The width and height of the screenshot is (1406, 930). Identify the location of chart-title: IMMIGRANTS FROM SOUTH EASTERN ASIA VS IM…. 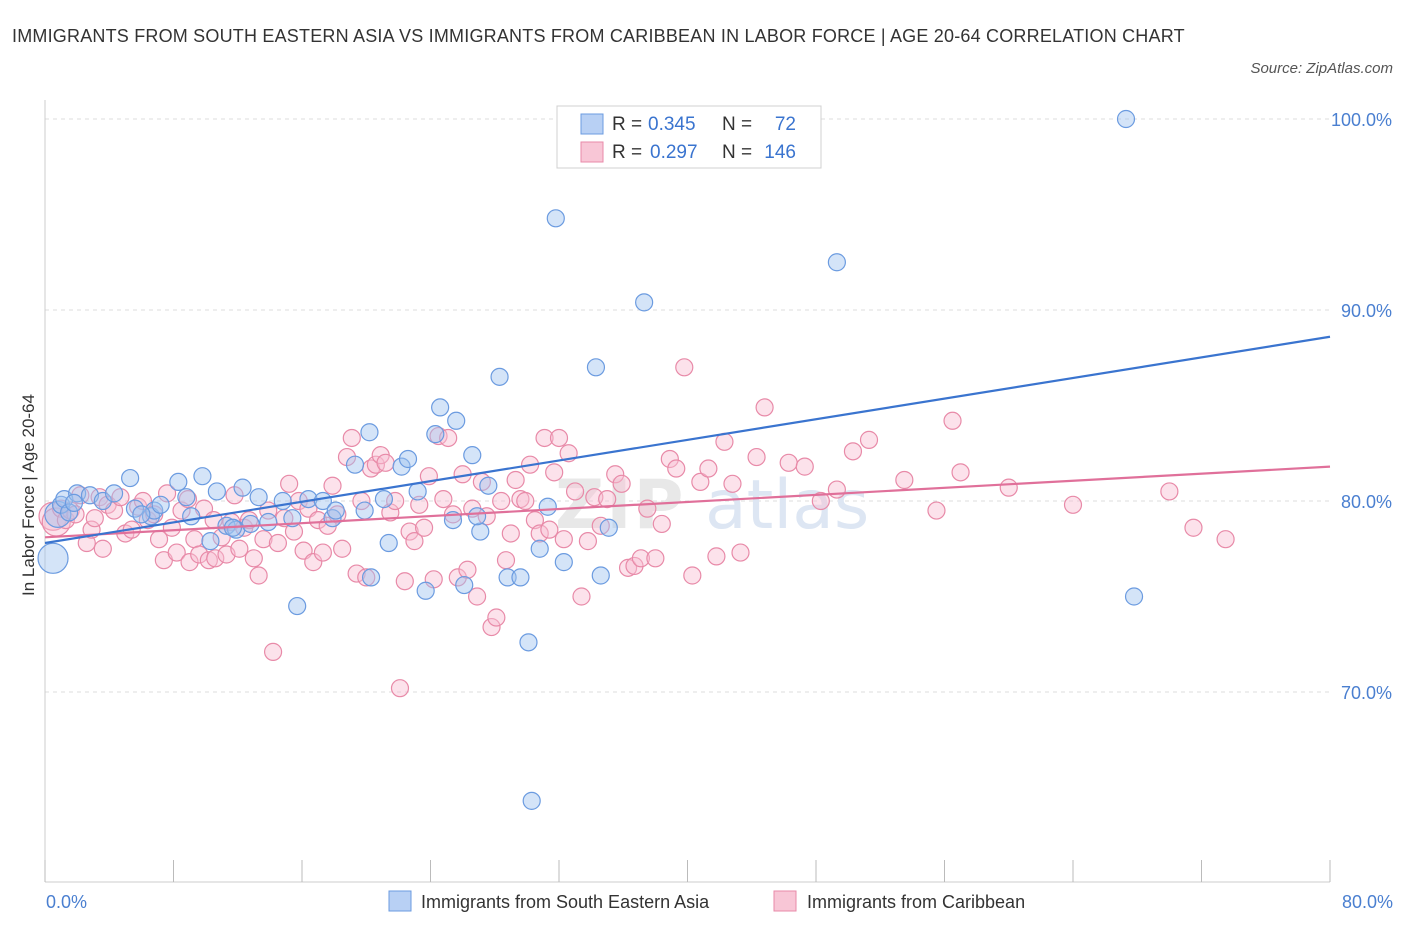
(598, 36).